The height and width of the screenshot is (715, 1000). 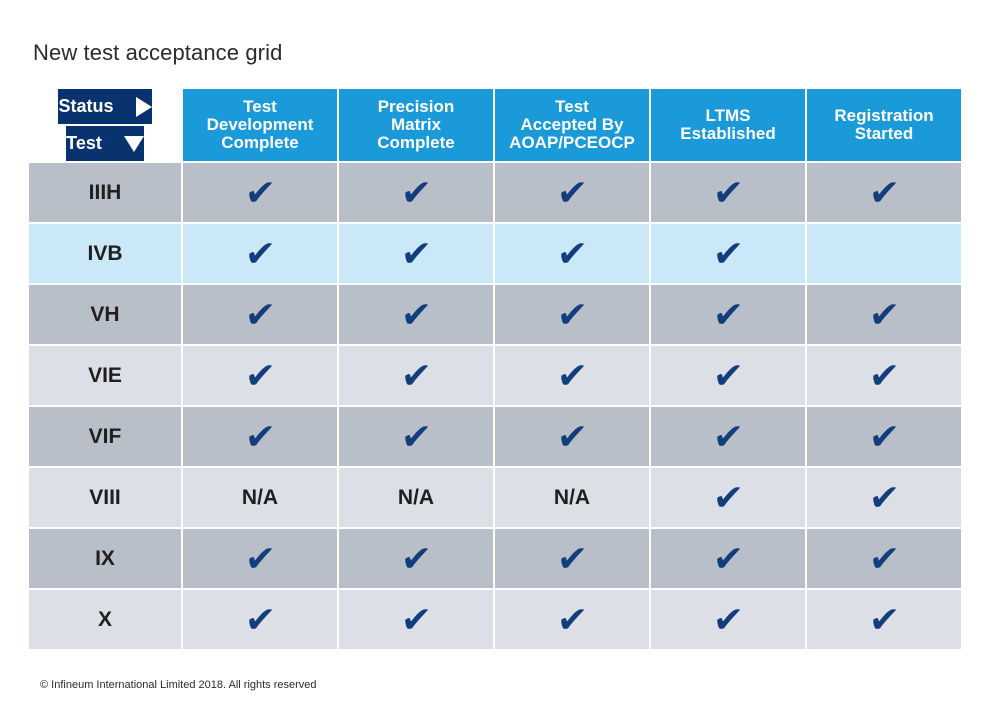 I want to click on row-label-iiih: IIIH, so click(x=106, y=193).